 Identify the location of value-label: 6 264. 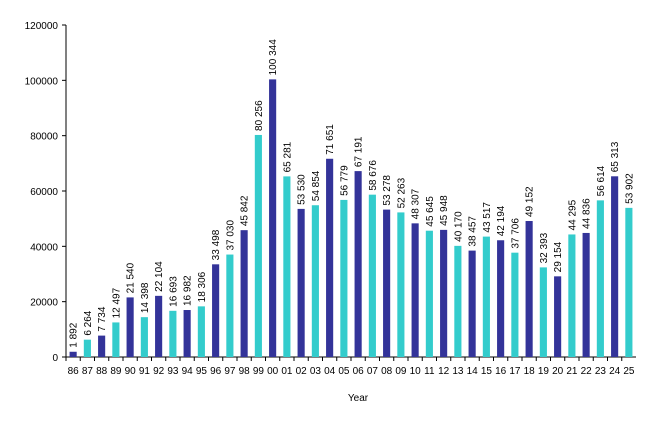
(88, 322).